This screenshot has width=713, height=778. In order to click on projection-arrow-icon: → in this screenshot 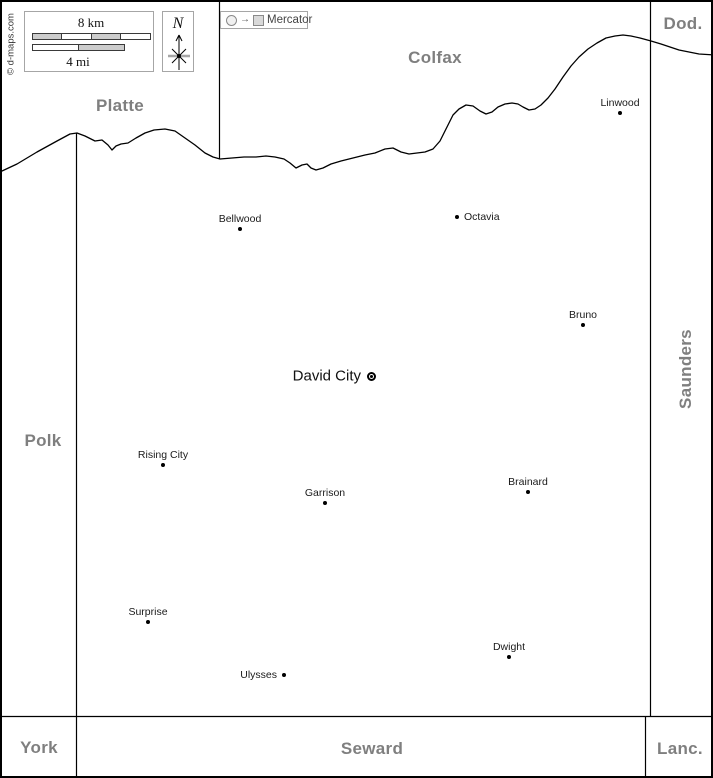, I will do `click(245, 19)`.